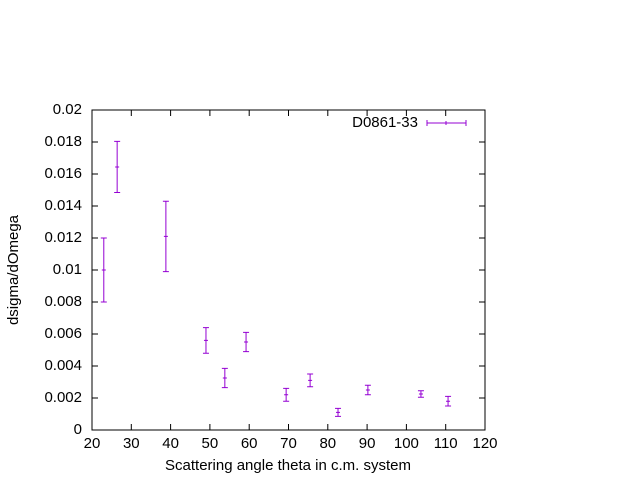 This screenshot has width=640, height=480. What do you see at coordinates (170, 443) in the screenshot?
I see `x-tick-label: 40` at bounding box center [170, 443].